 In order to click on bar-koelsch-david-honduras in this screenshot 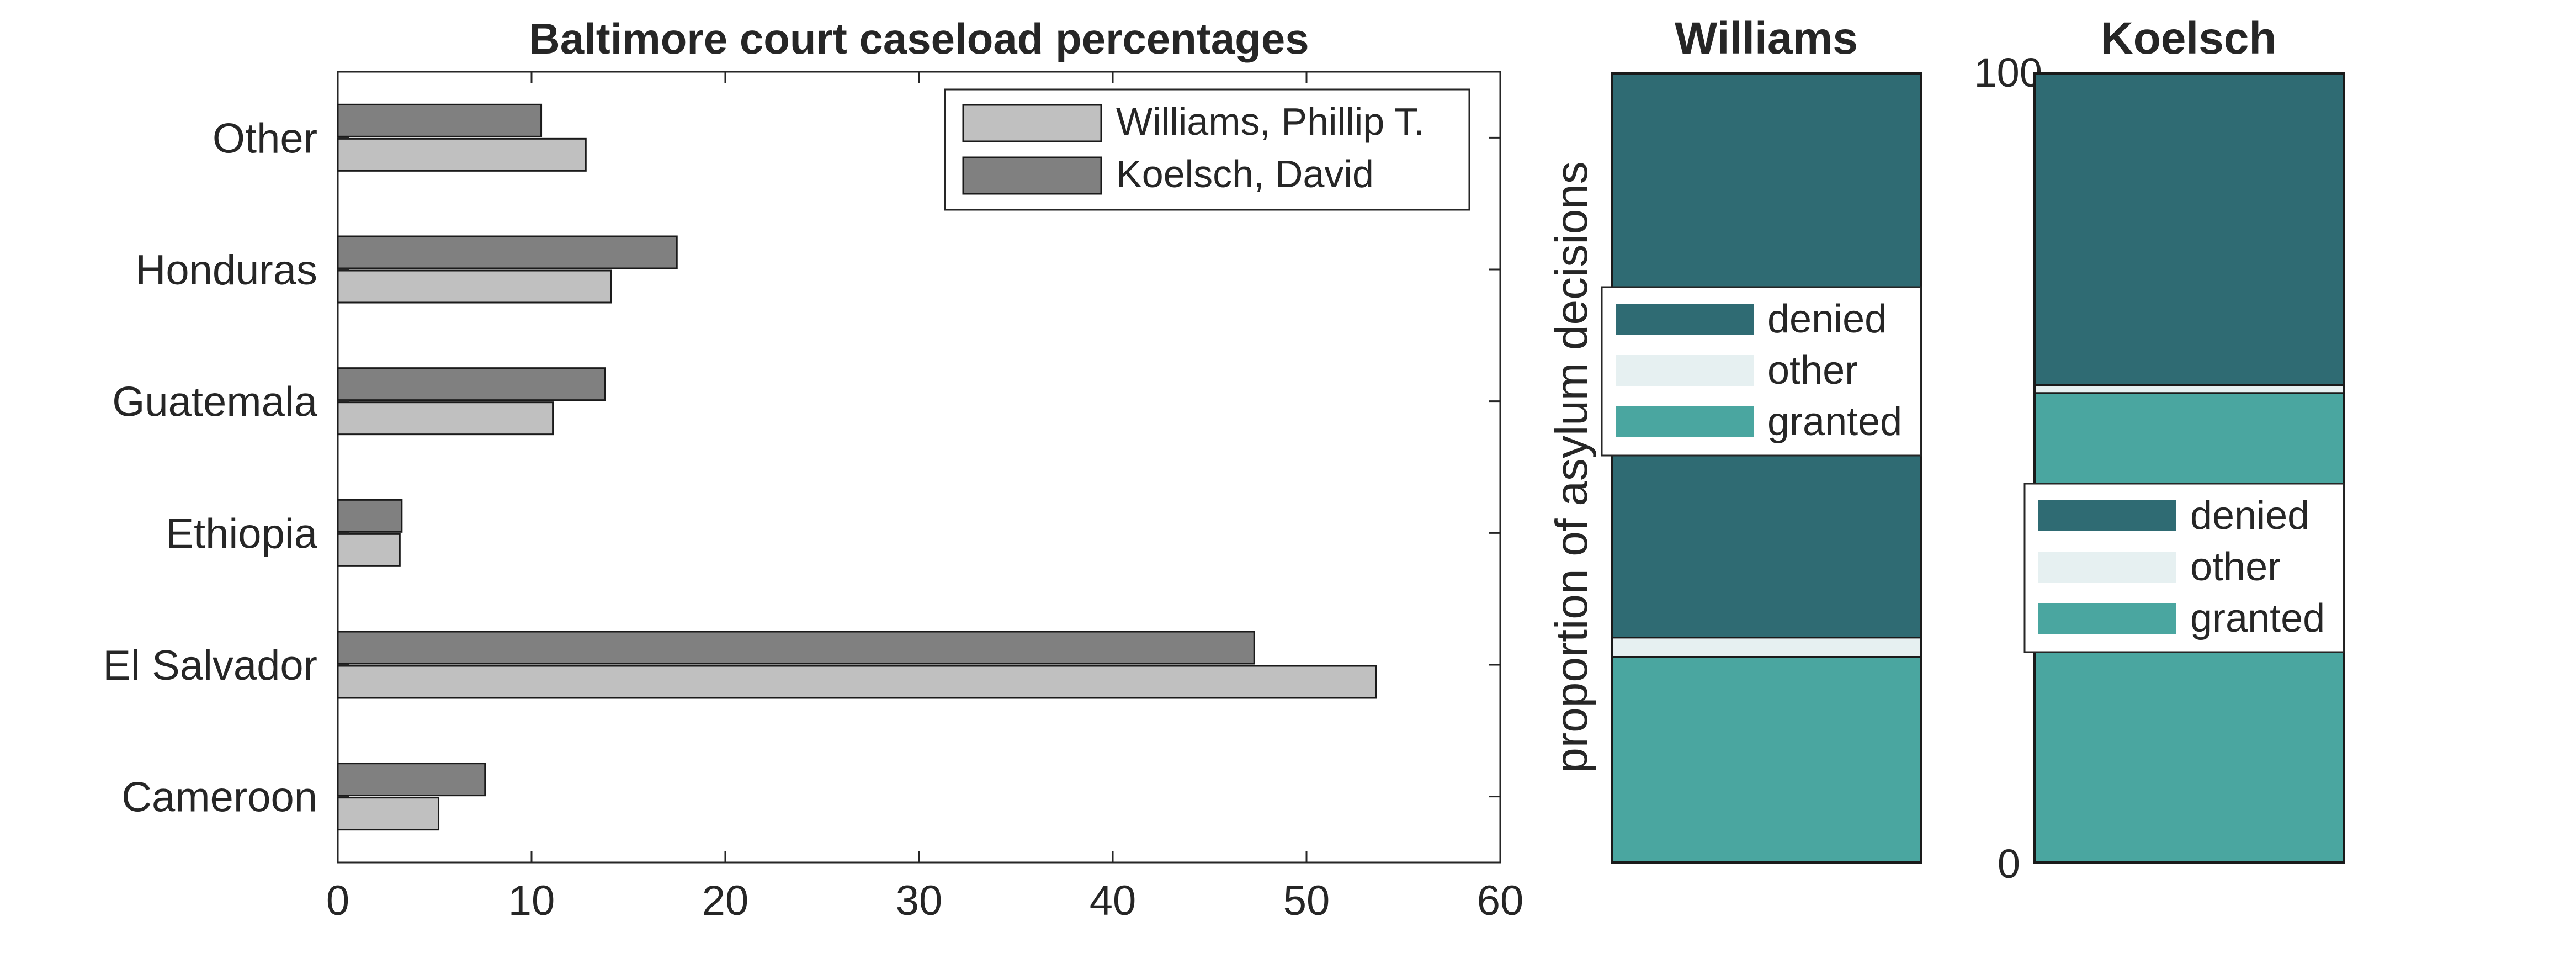, I will do `click(507, 252)`.